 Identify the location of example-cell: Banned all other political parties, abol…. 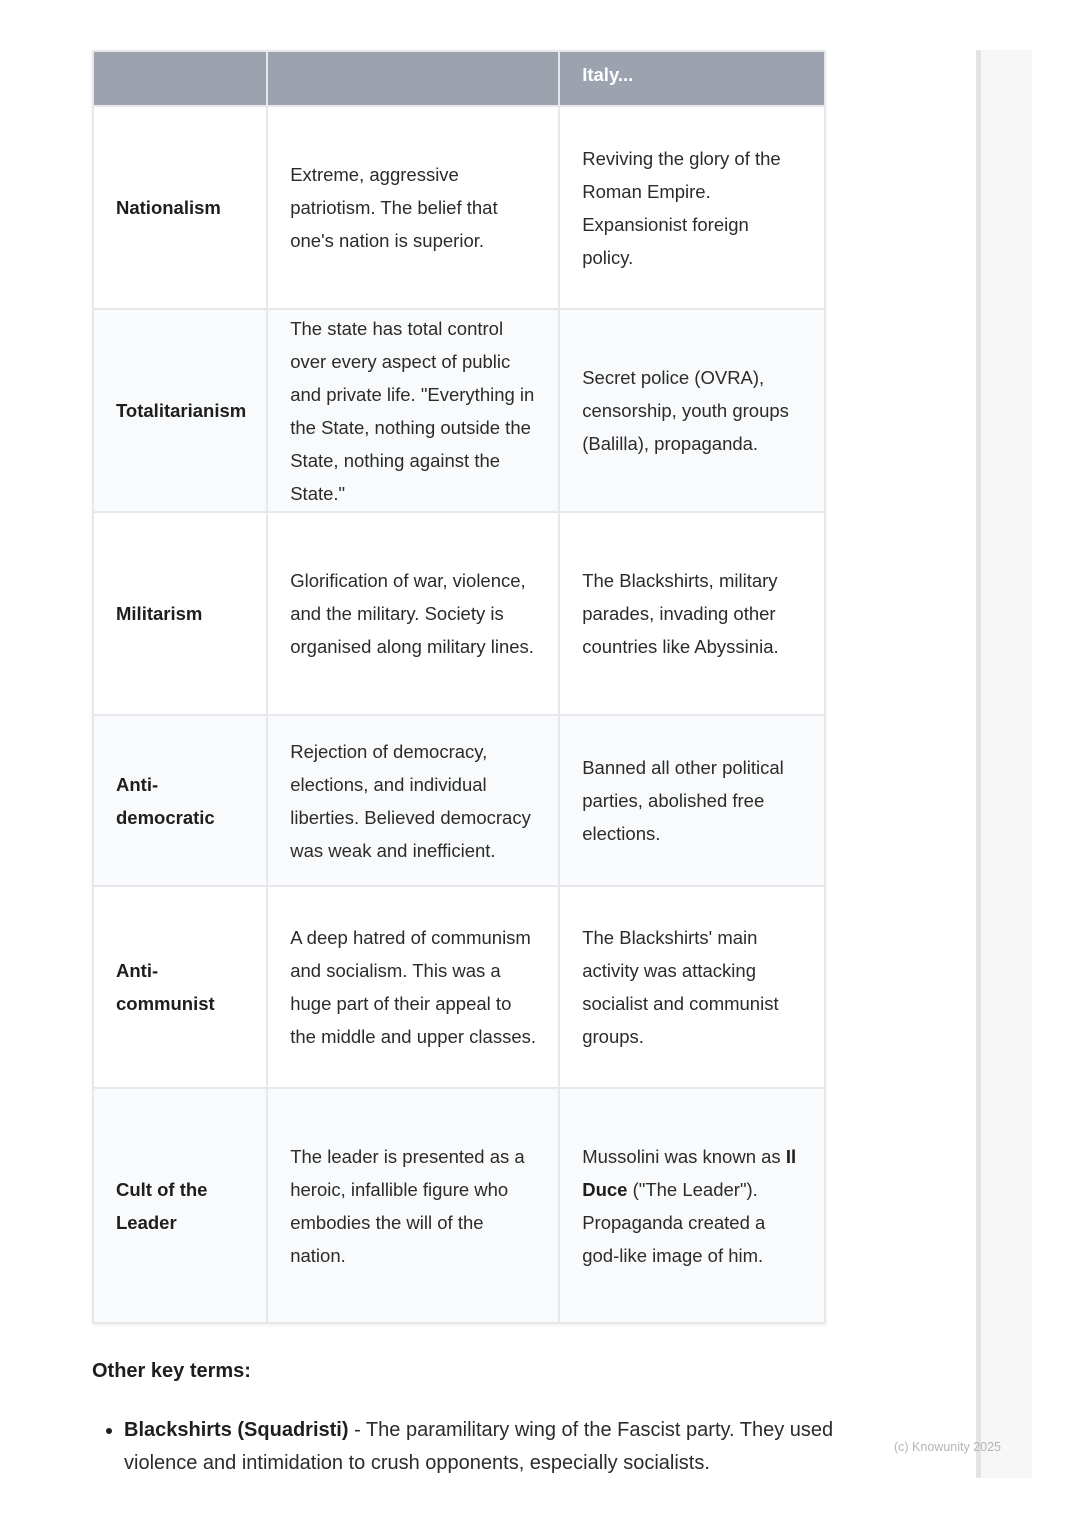
(692, 800).